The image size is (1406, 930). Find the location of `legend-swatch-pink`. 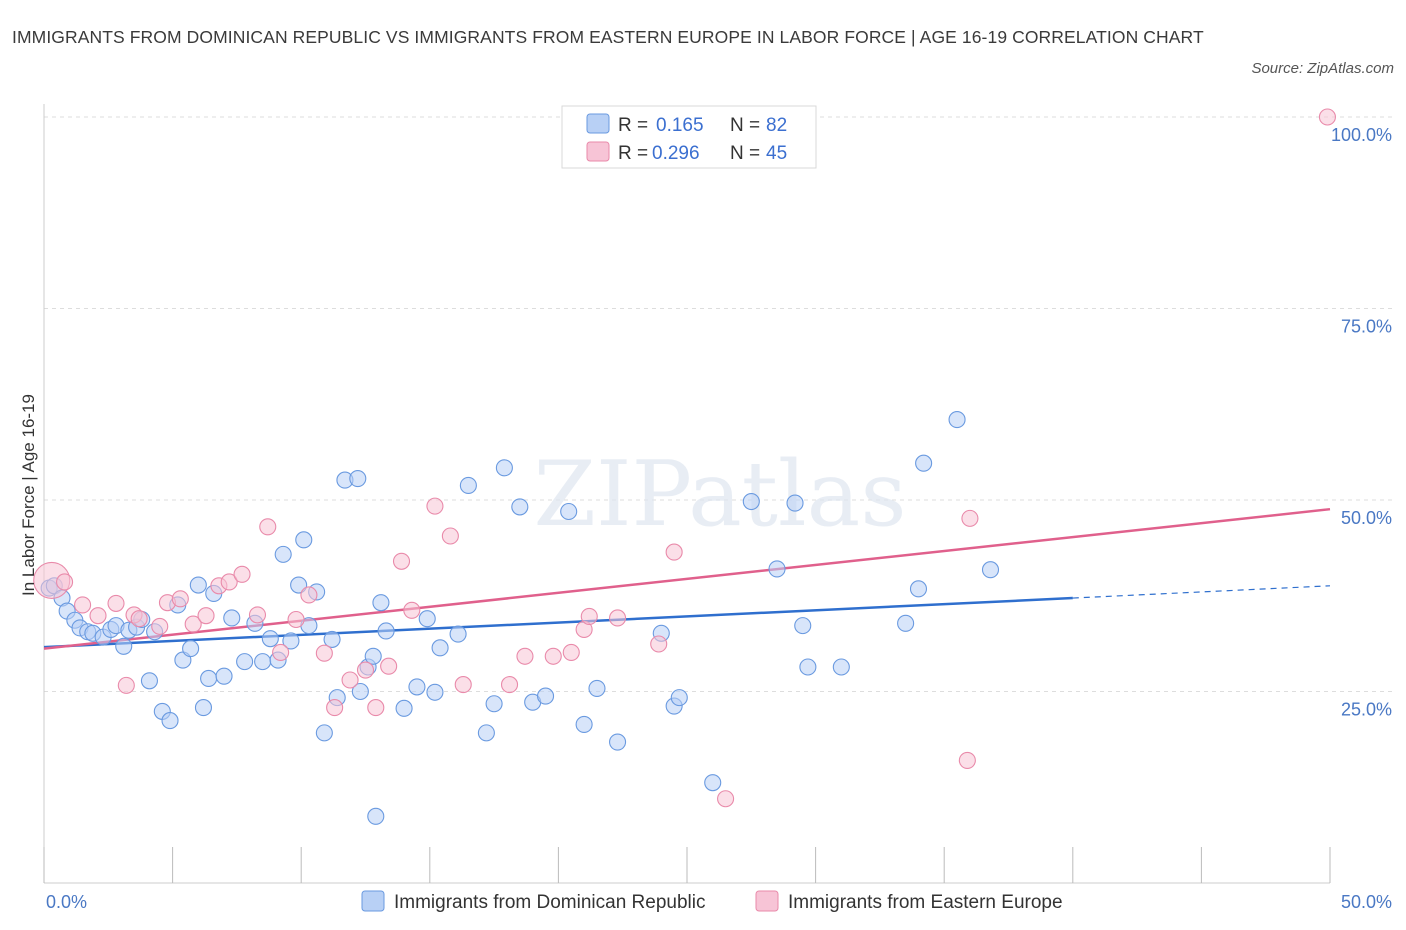

legend-swatch-pink is located at coordinates (598, 151).